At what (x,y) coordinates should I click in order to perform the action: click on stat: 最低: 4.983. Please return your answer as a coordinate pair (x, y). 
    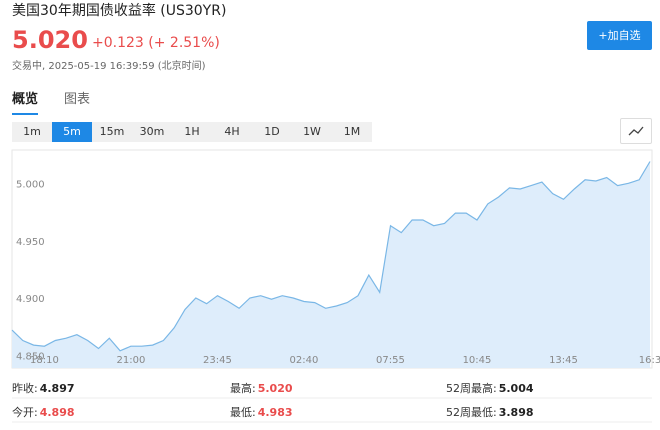
    Looking at the image, I should click on (261, 412).